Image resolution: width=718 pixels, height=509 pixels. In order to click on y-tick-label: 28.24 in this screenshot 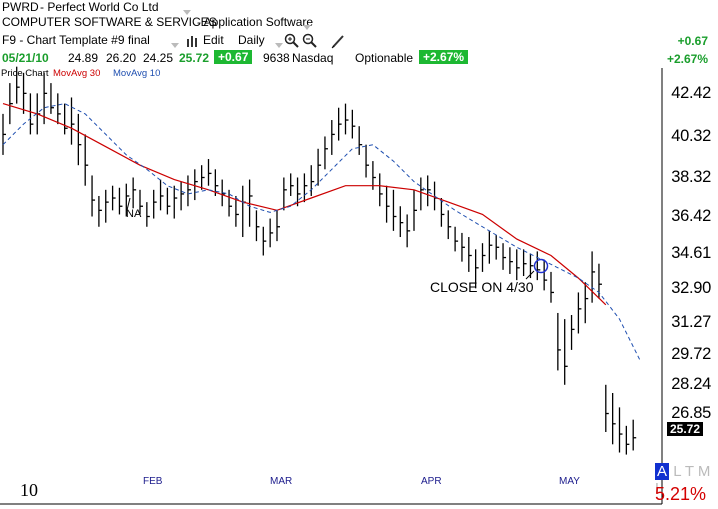, I will do `click(691, 384)`.